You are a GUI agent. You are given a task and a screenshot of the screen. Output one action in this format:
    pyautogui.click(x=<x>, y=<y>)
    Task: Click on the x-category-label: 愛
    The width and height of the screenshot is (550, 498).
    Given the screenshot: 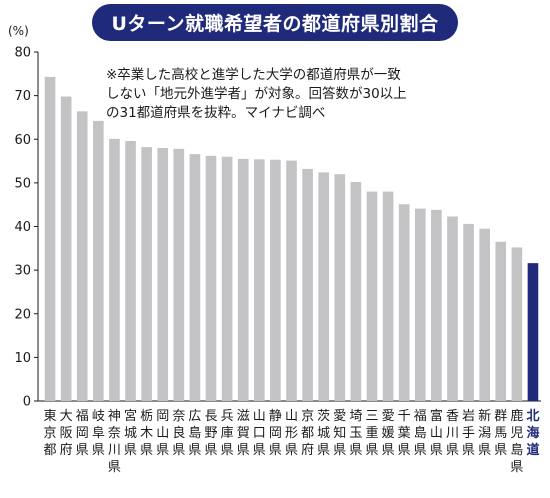 What is the action you would take?
    pyautogui.click(x=339, y=416)
    